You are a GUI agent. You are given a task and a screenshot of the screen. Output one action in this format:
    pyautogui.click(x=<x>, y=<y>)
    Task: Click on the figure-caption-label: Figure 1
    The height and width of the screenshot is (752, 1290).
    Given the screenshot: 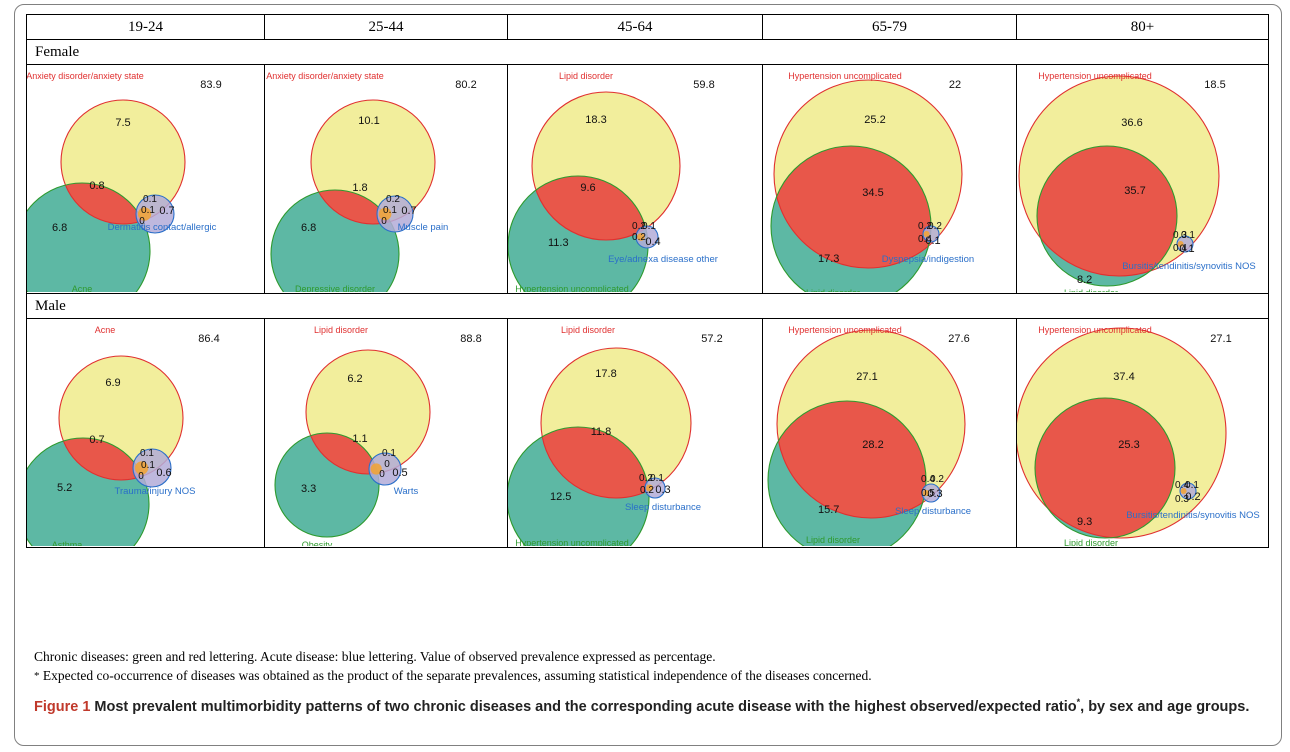 What is the action you would take?
    pyautogui.click(x=62, y=706)
    